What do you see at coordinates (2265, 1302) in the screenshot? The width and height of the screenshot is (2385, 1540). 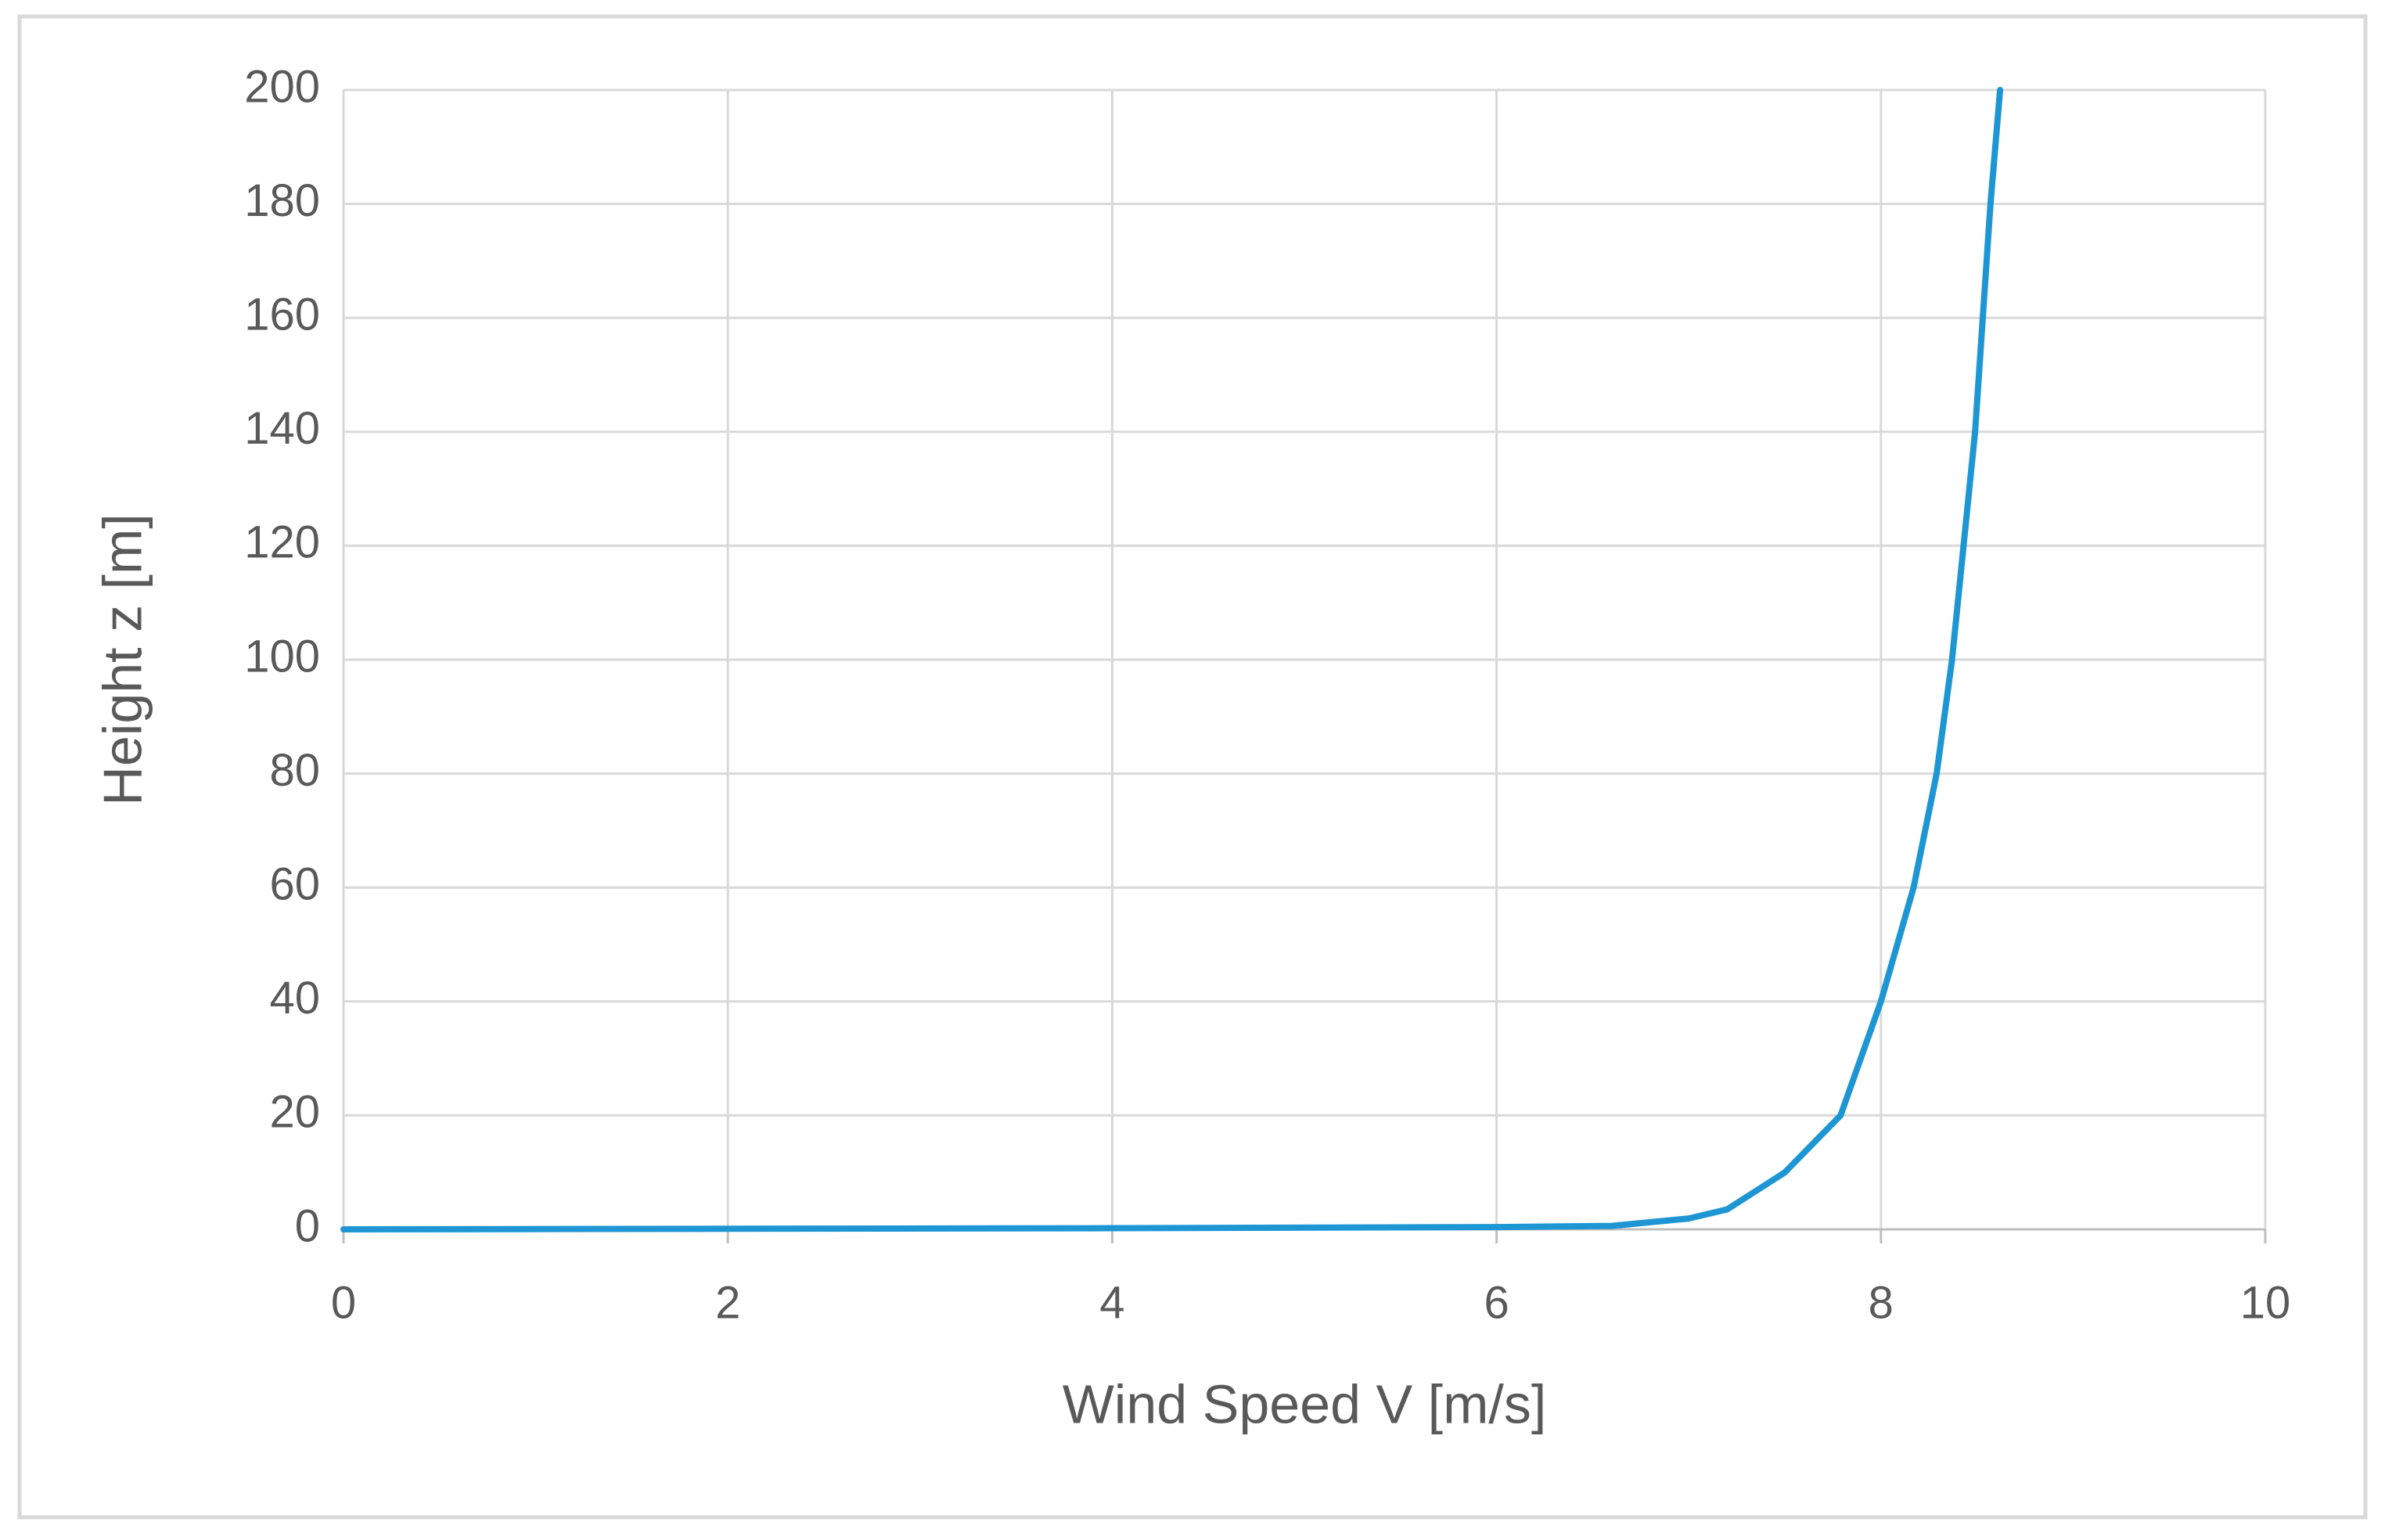 I see `x-tick-label: 10` at bounding box center [2265, 1302].